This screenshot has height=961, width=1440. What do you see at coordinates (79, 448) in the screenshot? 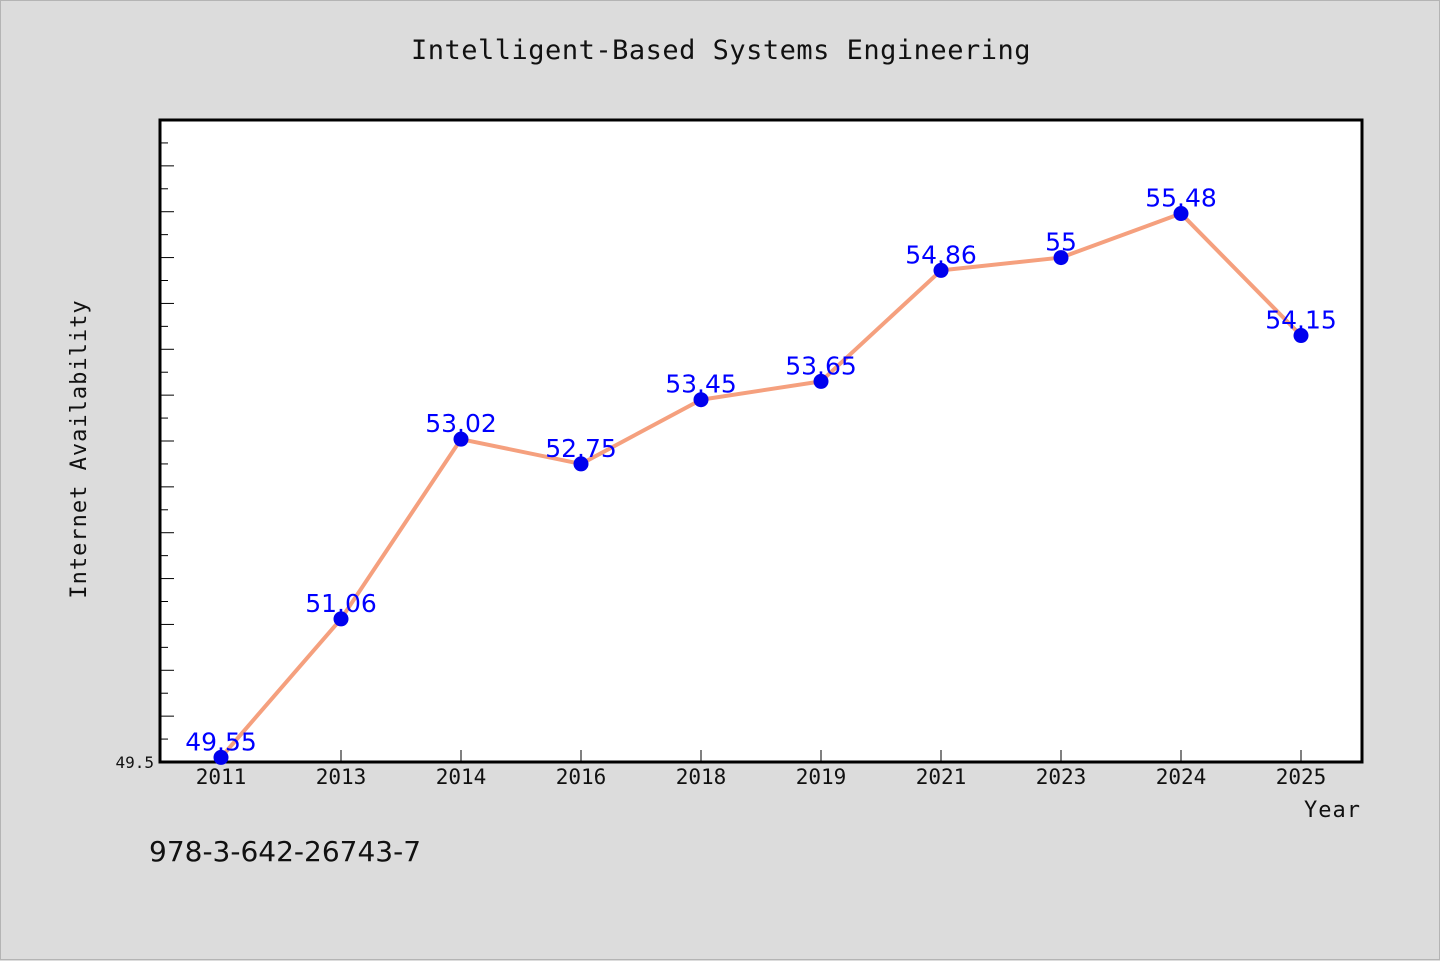
I see `y-axis-title: Internet Availability` at bounding box center [79, 448].